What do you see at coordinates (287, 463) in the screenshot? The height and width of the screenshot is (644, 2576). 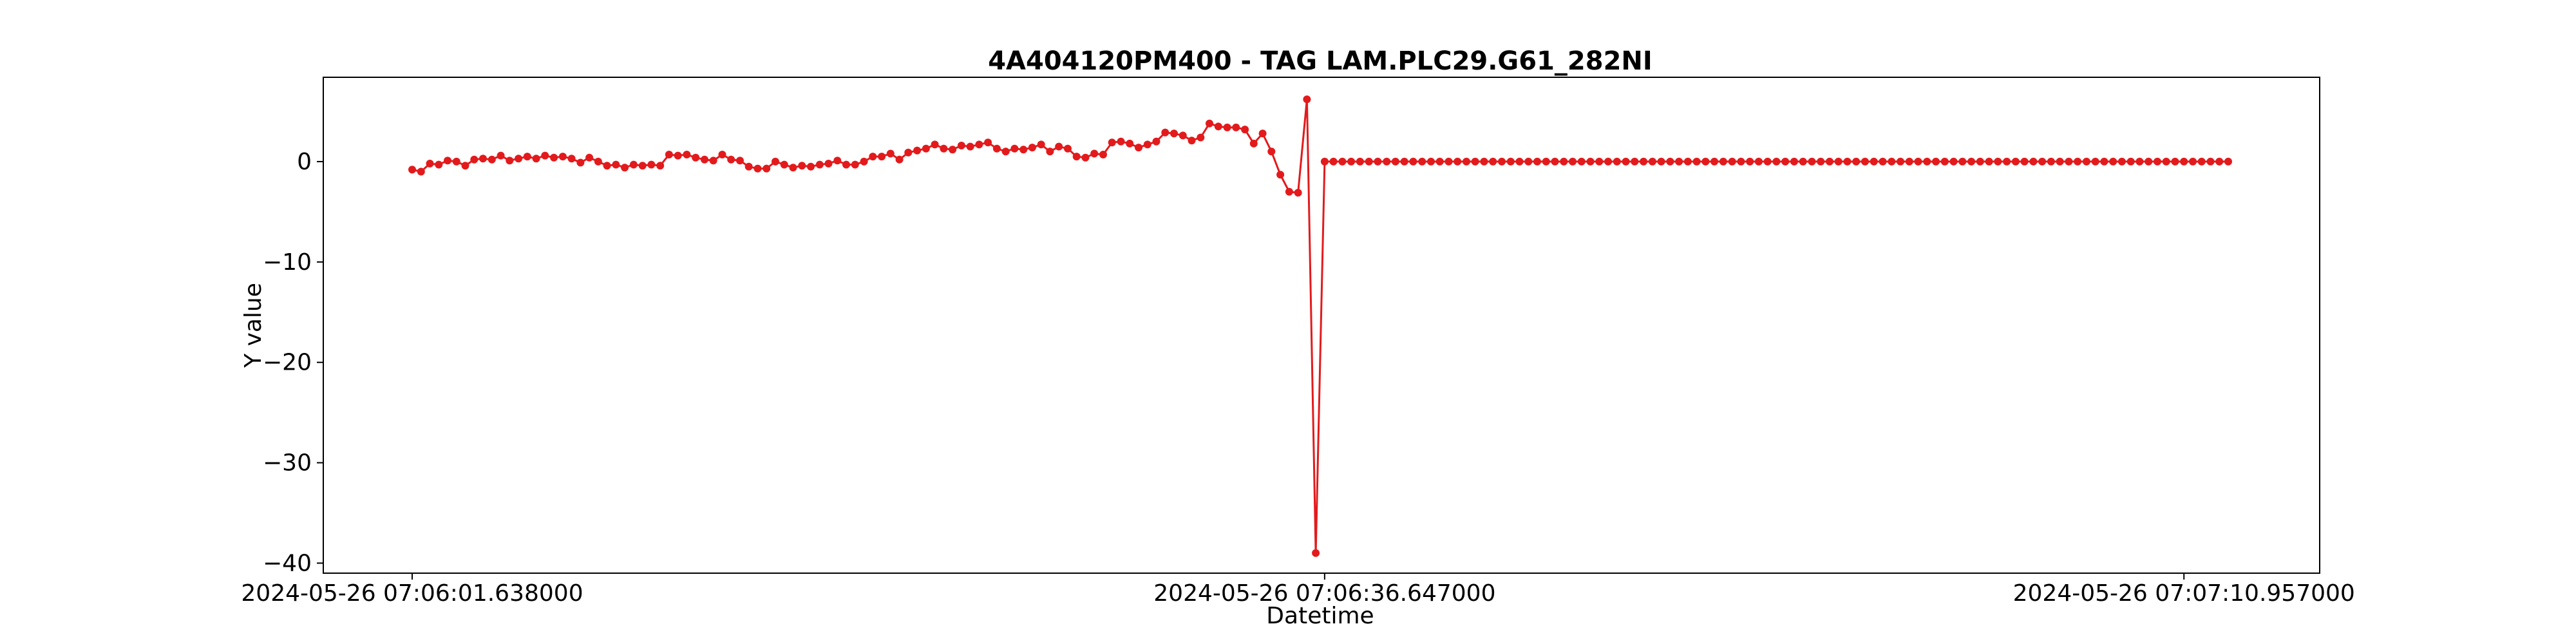 I see `y-tick-label: −30` at bounding box center [287, 463].